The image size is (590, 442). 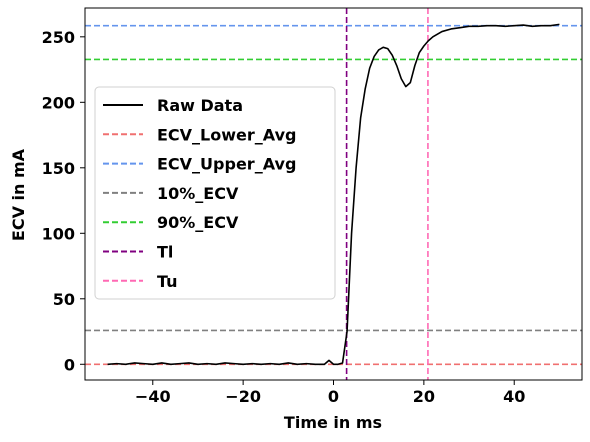 What do you see at coordinates (18, 194) in the screenshot?
I see `y-axis-title: ECV in mA` at bounding box center [18, 194].